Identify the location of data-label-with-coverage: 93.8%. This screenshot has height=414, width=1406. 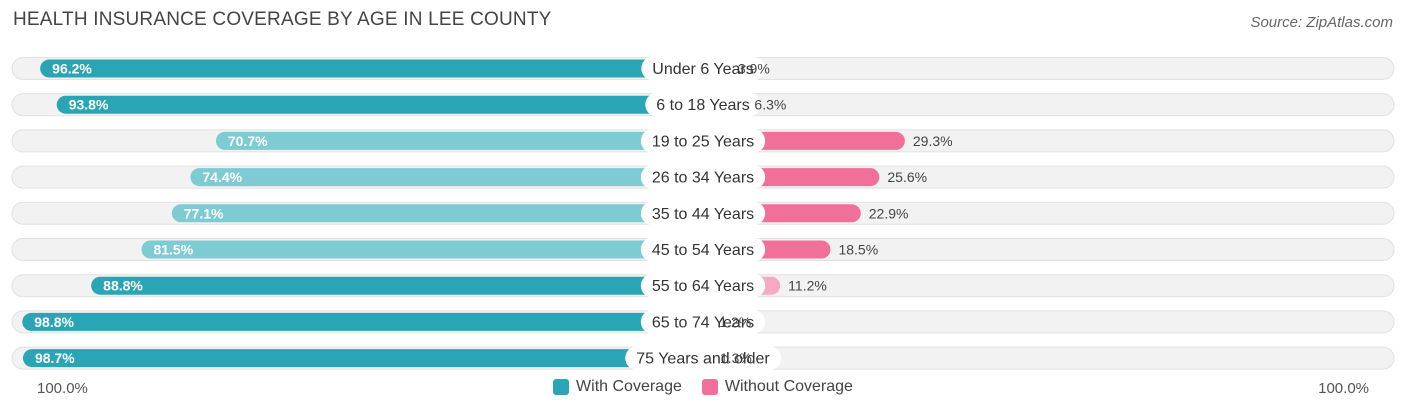
(89, 105).